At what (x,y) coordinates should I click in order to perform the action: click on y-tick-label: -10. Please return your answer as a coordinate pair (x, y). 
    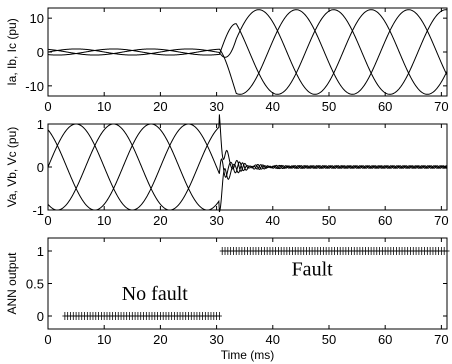
    Looking at the image, I should click on (34, 86).